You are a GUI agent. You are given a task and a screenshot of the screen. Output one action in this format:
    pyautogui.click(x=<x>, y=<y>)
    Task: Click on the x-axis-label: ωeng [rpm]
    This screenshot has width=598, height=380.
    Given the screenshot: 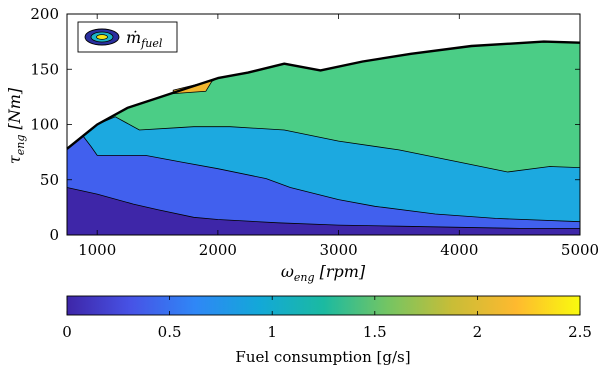 What is the action you would take?
    pyautogui.click(x=323, y=273)
    